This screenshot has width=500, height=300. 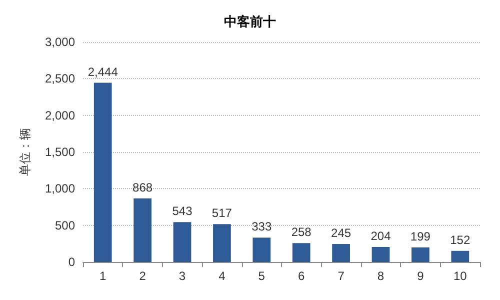 What do you see at coordinates (250, 21) in the screenshot?
I see `chart-title: 中客前十` at bounding box center [250, 21].